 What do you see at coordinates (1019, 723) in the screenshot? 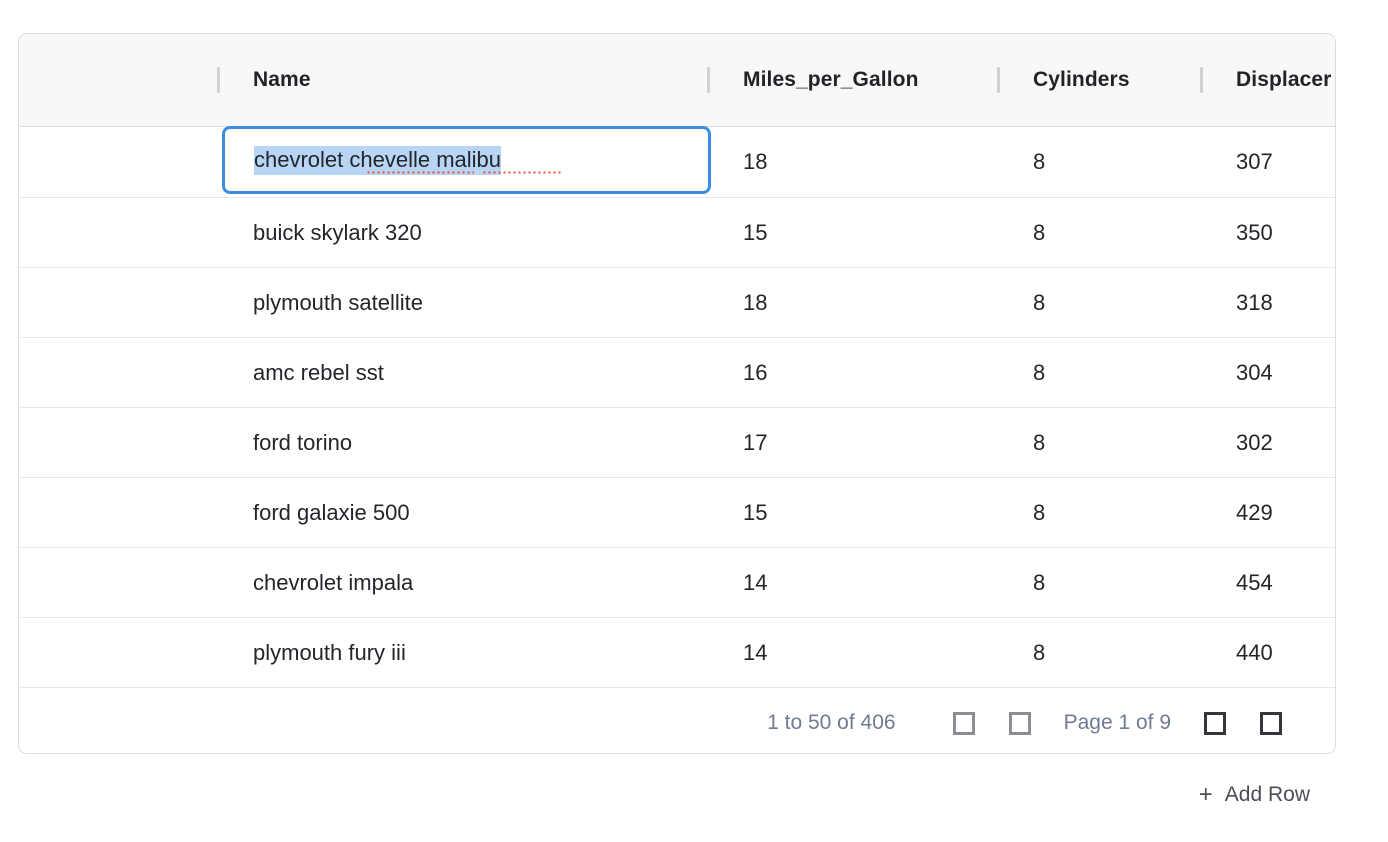
I see `previous-page-button` at bounding box center [1019, 723].